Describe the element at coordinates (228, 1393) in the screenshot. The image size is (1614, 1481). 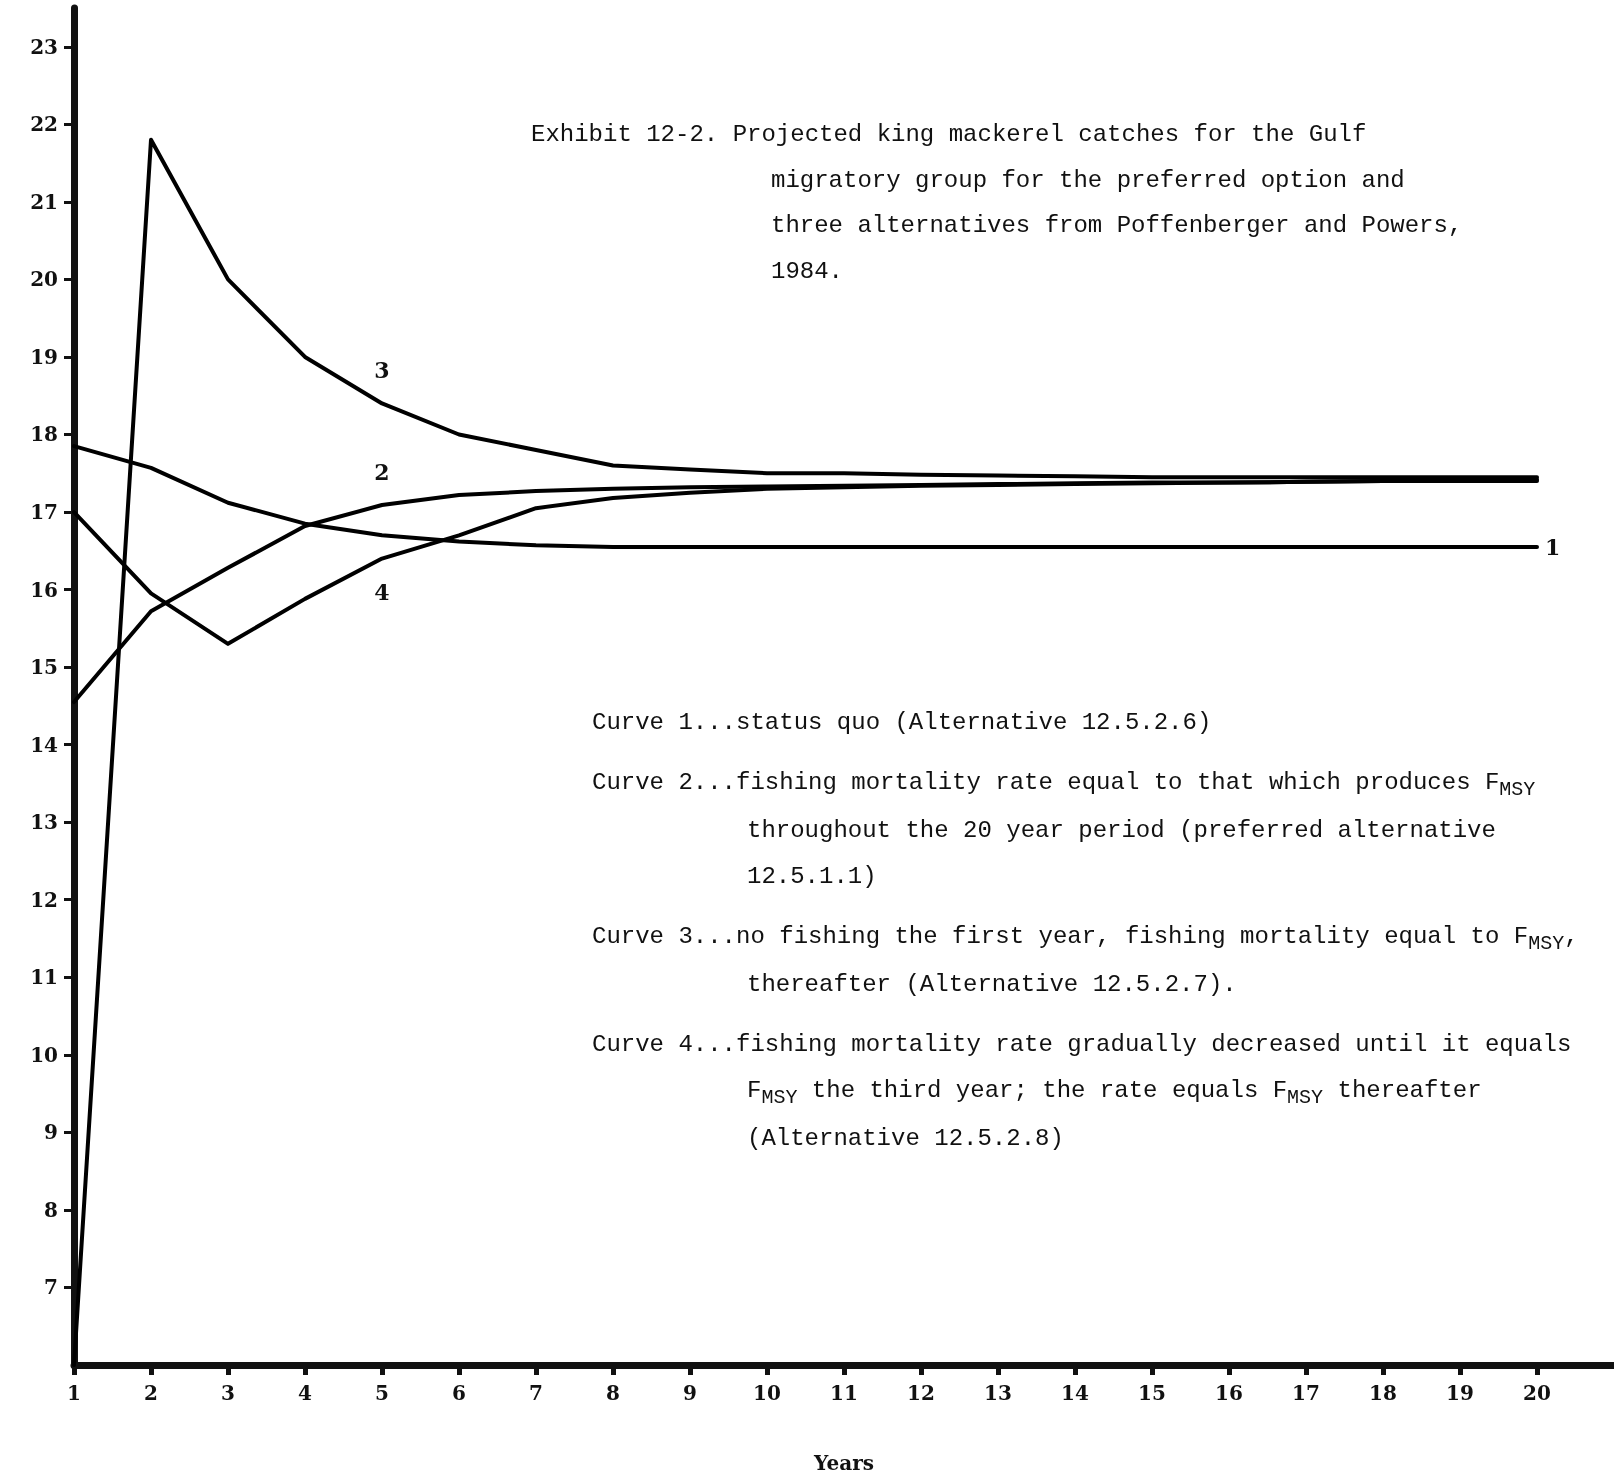
I see `x-tick-label: 3` at that location.